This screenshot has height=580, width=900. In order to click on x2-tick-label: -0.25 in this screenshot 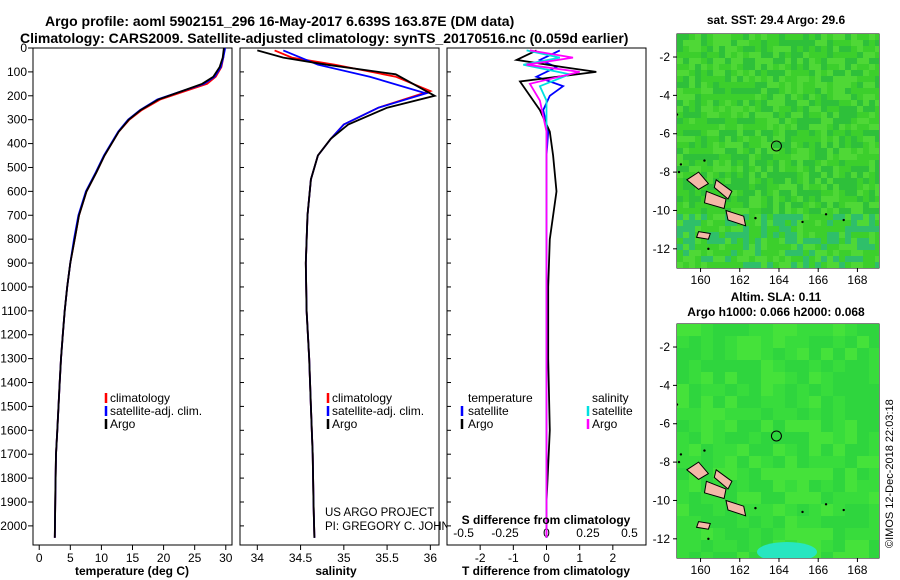, I will do `click(505, 533)`.